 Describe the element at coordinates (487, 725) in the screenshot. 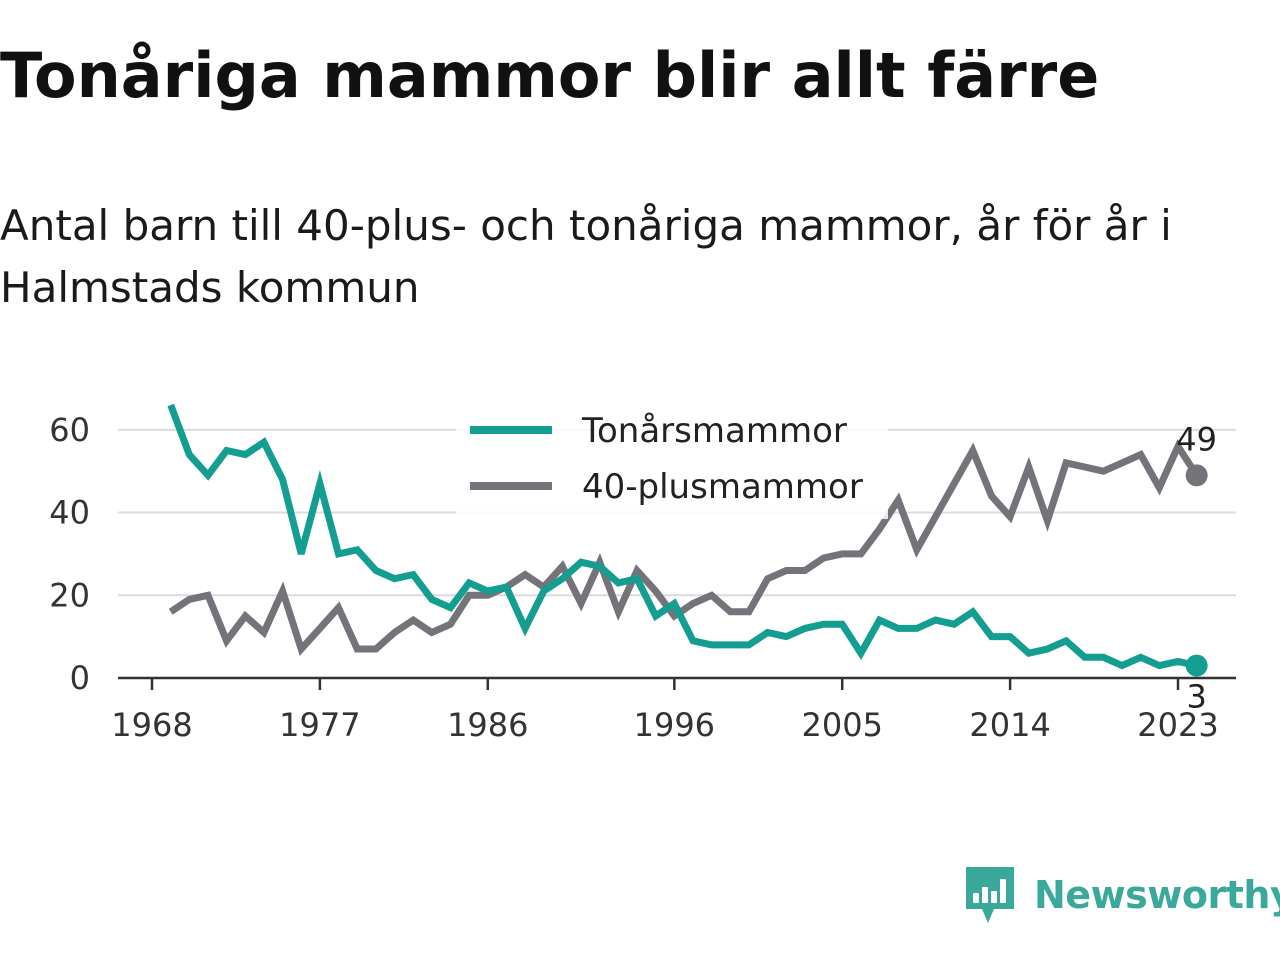

I see `x-tick-label: 1986` at that location.